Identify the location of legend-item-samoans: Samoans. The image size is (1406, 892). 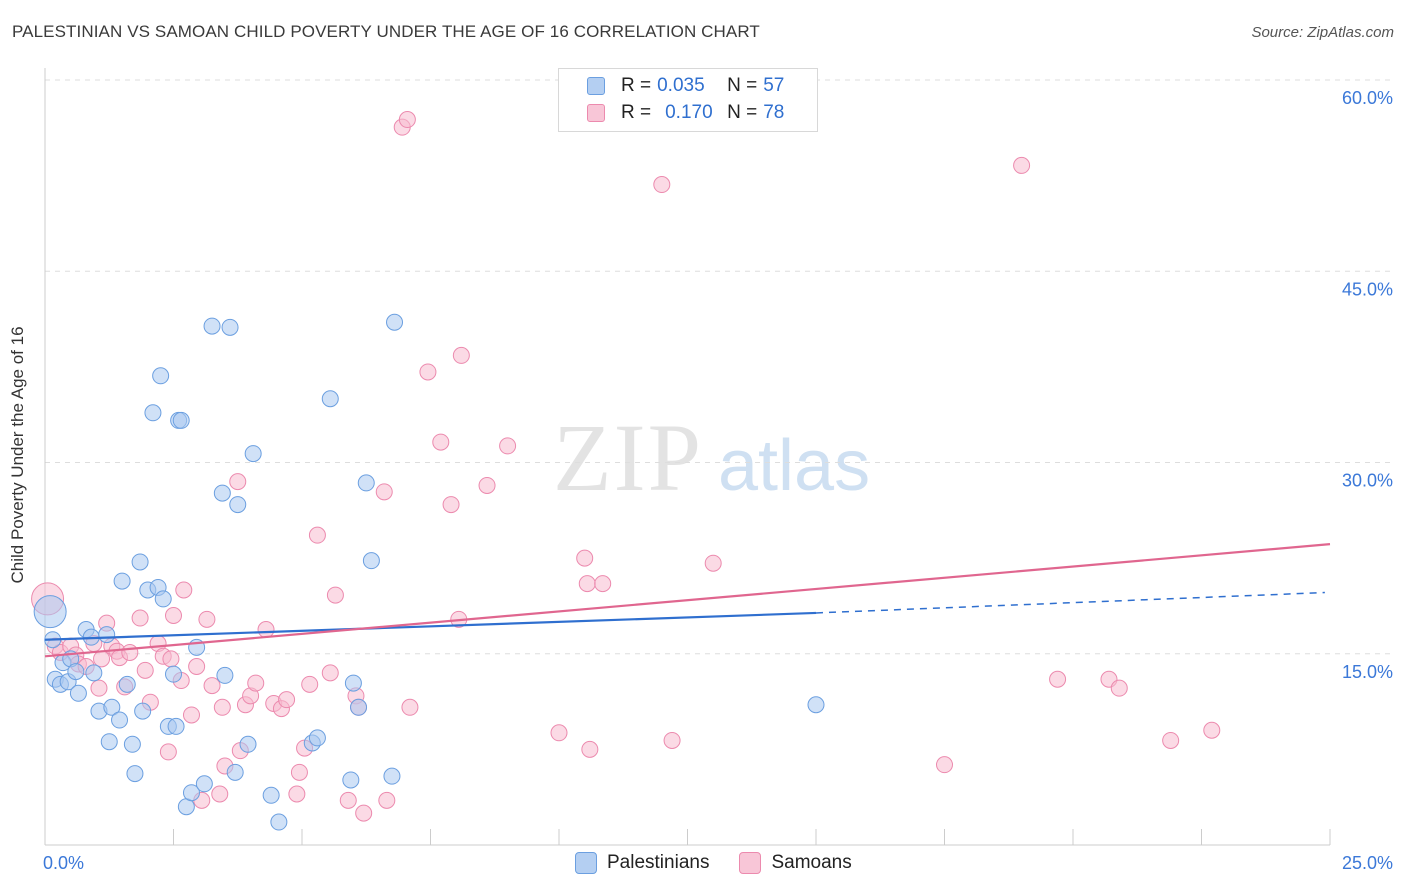
(795, 863).